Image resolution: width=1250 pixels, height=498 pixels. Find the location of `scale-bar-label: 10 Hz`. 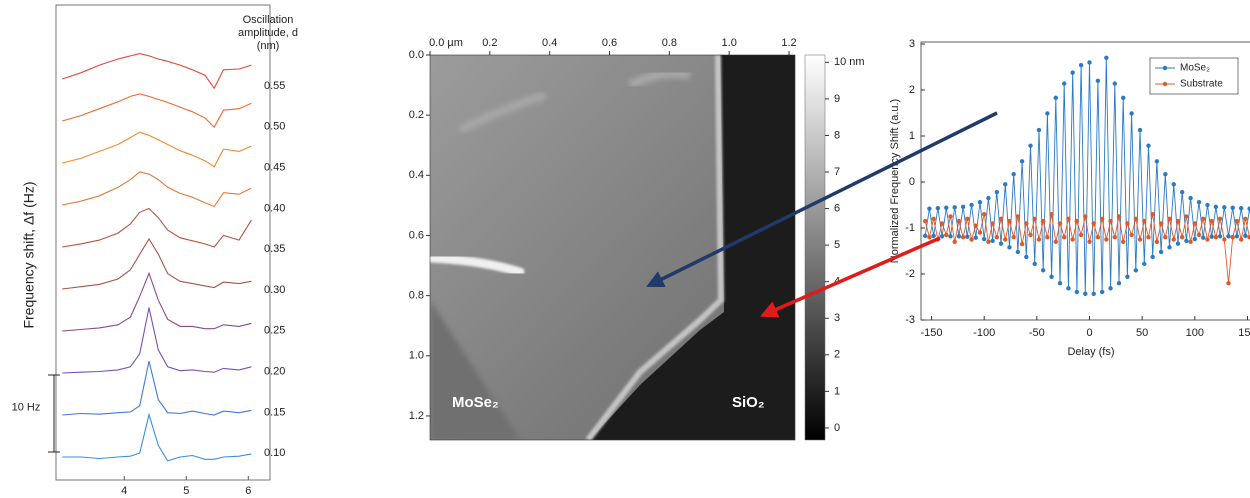

scale-bar-label: 10 Hz is located at coordinates (26, 407).